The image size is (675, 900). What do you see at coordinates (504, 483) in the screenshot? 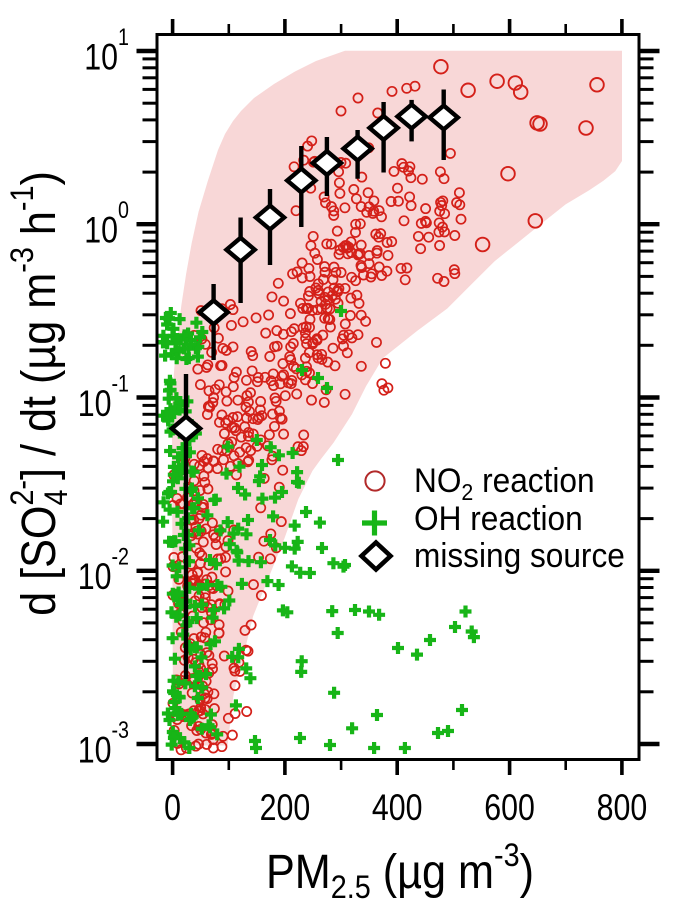
I see `svg-text: NO2 reaction` at bounding box center [504, 483].